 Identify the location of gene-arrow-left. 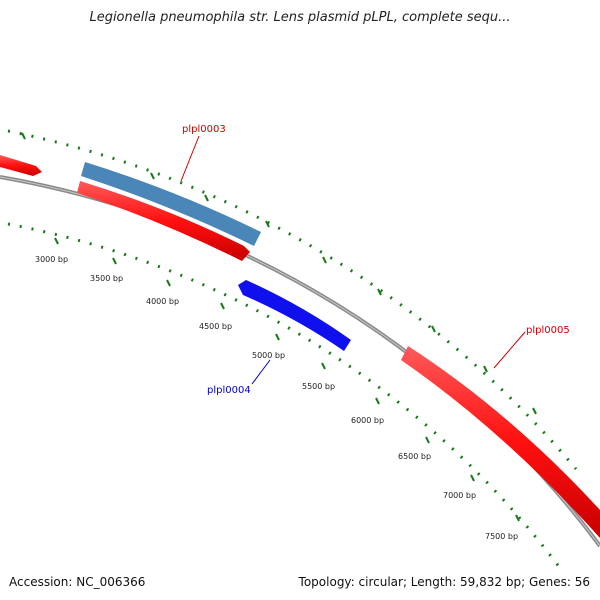
(21, 165).